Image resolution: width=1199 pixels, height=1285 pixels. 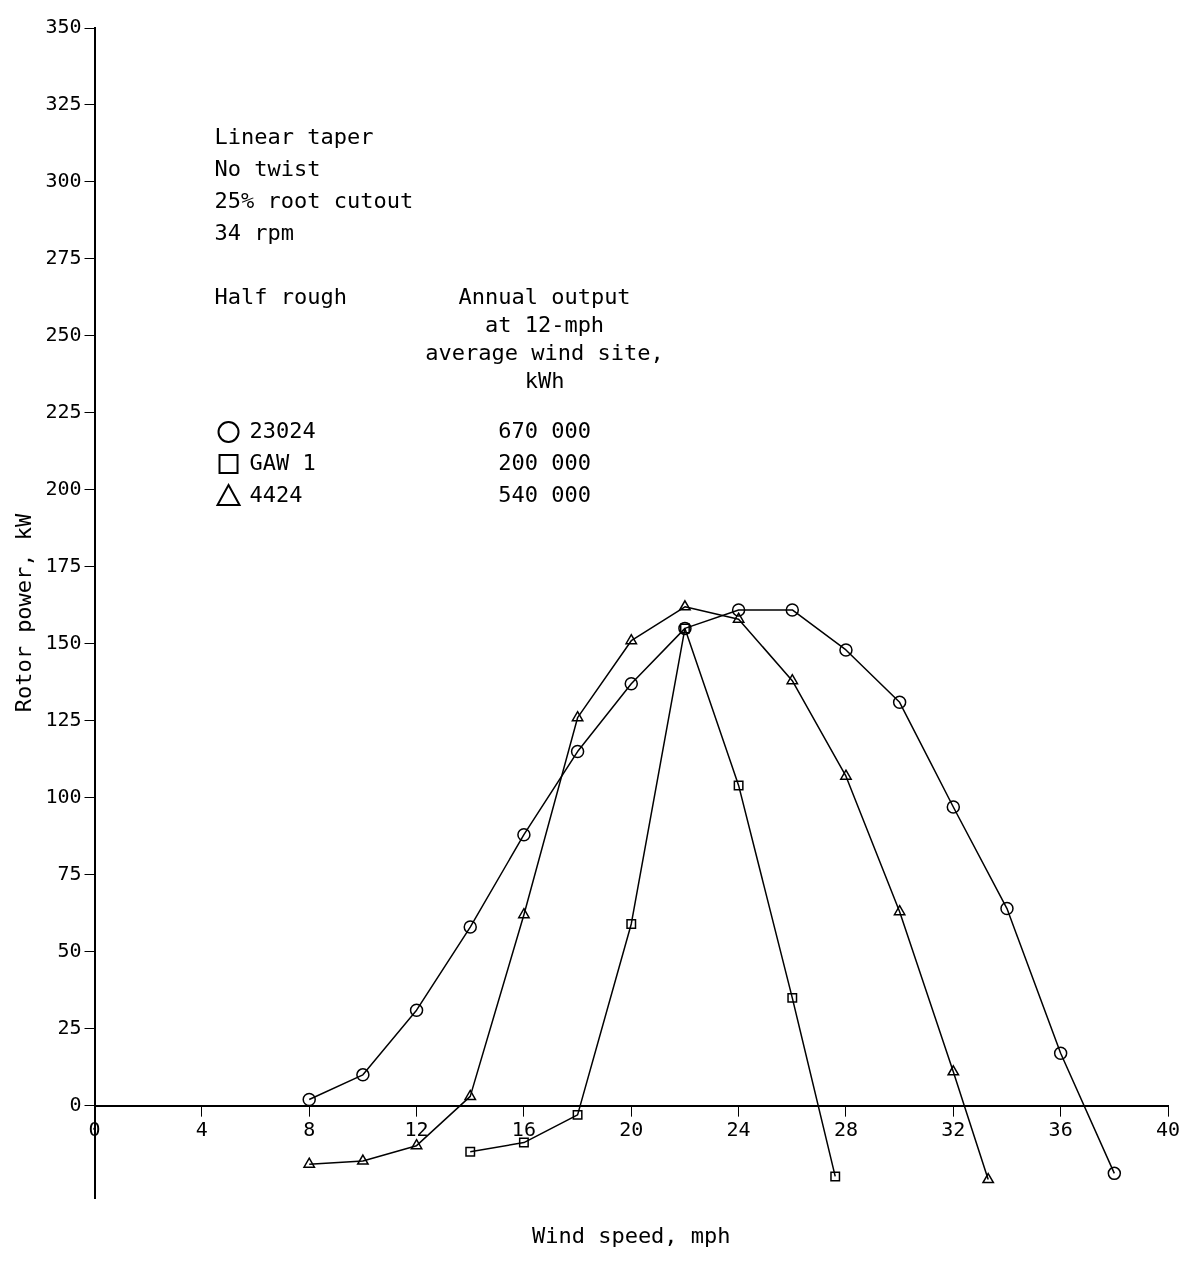 What do you see at coordinates (254, 232) in the screenshot?
I see `annotation: 34 rpm` at bounding box center [254, 232].